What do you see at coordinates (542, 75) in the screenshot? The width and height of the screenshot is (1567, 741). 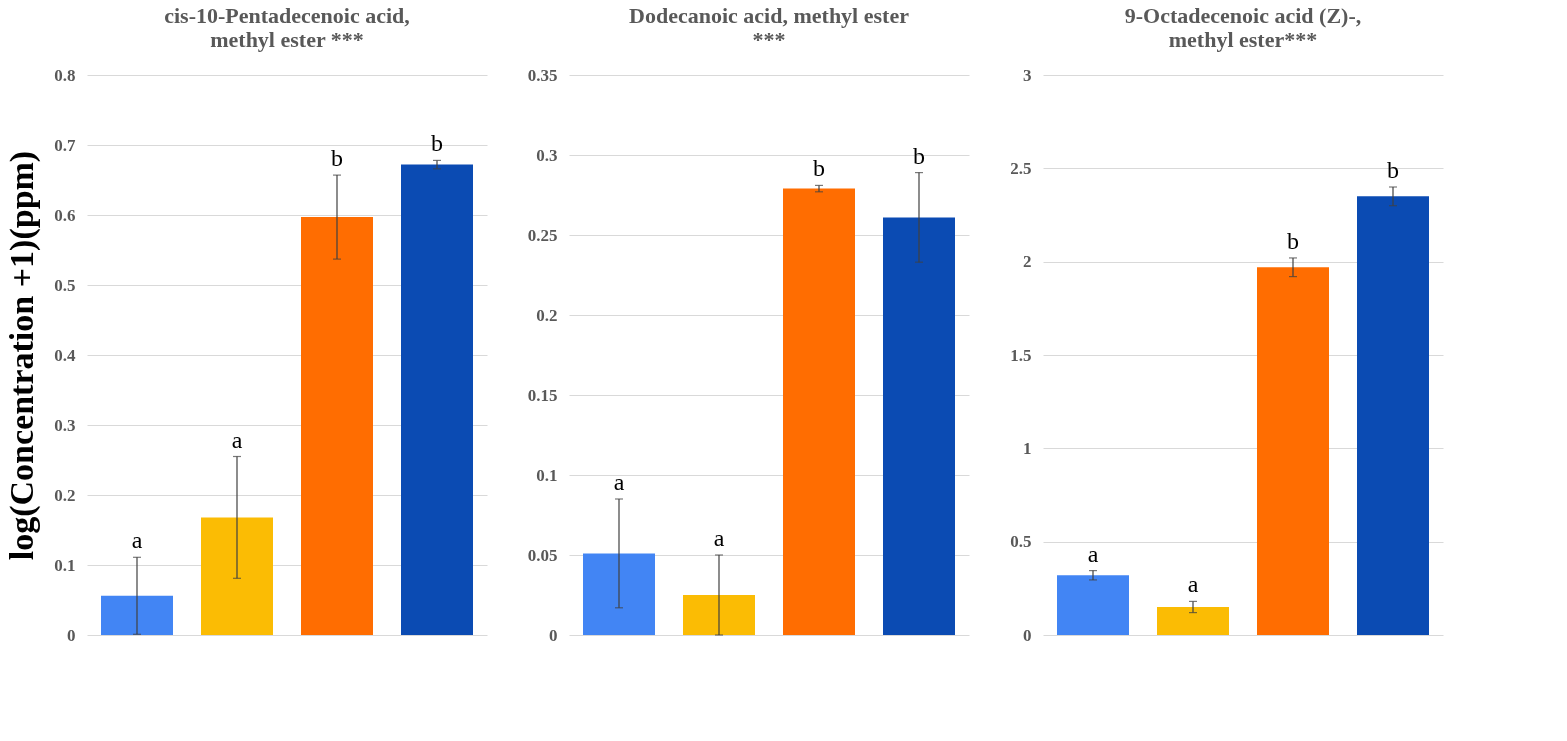 I see `y-tick-label: 0.35` at bounding box center [542, 75].